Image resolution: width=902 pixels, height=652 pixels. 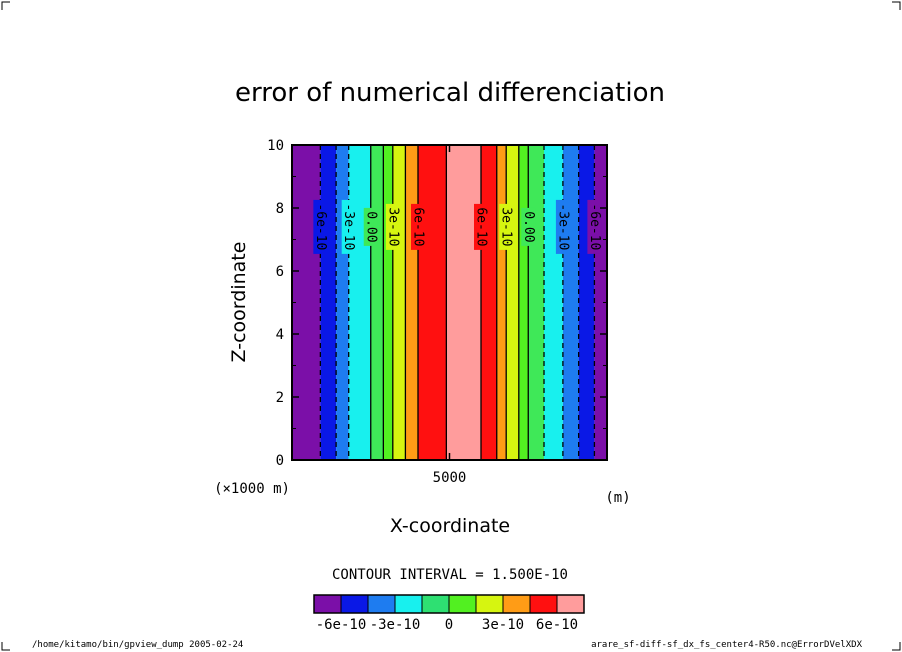 I want to click on contour-label-11: 3e-10, so click(x=506, y=226).